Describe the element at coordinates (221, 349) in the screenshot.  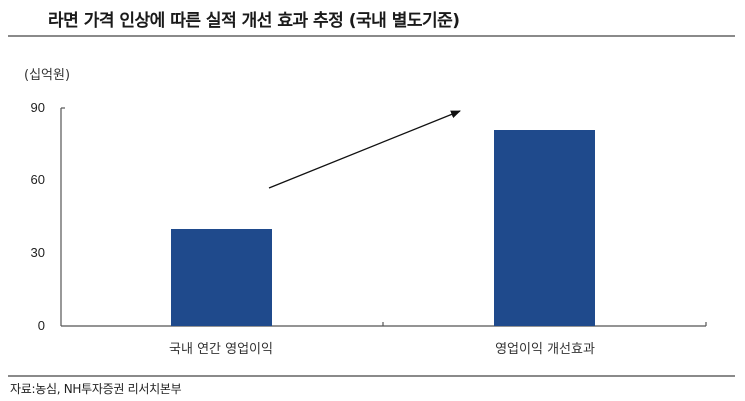
I see `x-label-domestic-annual-operating-profit: 국내 연간 영업이익` at that location.